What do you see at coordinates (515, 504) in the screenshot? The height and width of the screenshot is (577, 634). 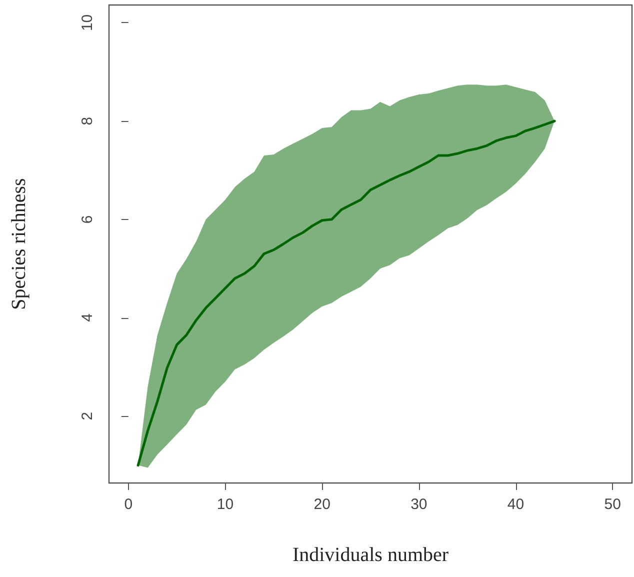 I see `x-tick-label: 40` at bounding box center [515, 504].